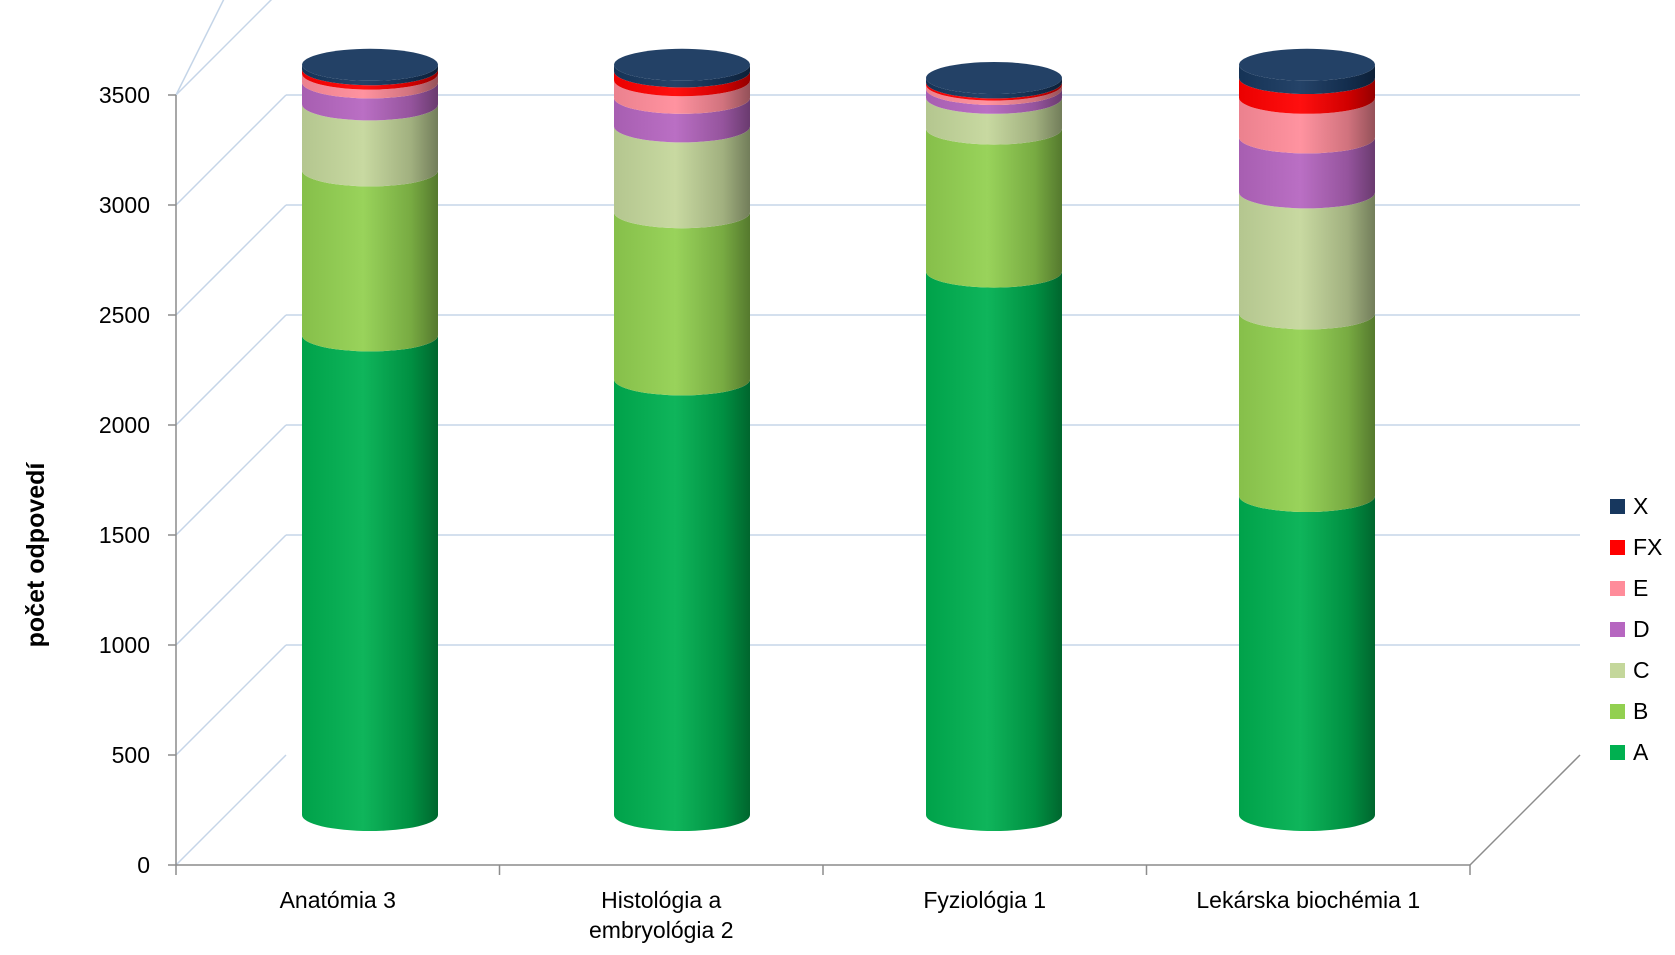 The image size is (1675, 955). Describe the element at coordinates (1629, 752) in the screenshot. I see `legend-item: A` at that location.